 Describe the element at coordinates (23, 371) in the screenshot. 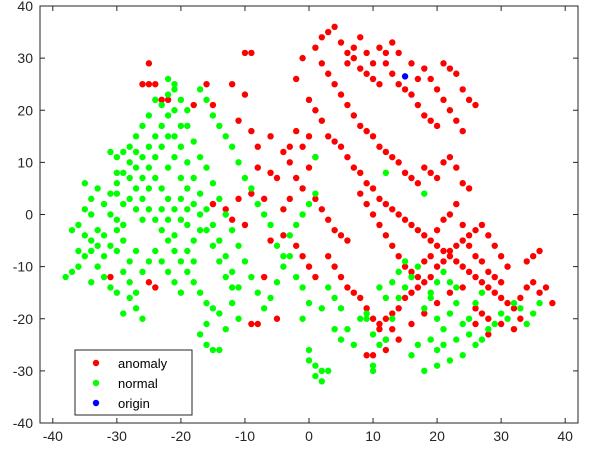

I see `y-tick-label-1: -30` at that location.